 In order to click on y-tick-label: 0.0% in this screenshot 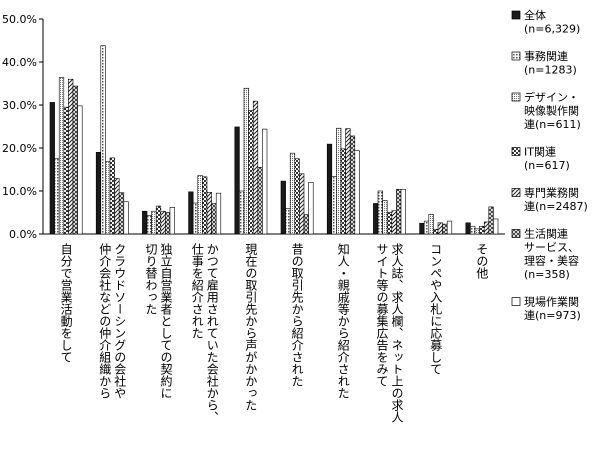, I will do `click(23, 234)`.